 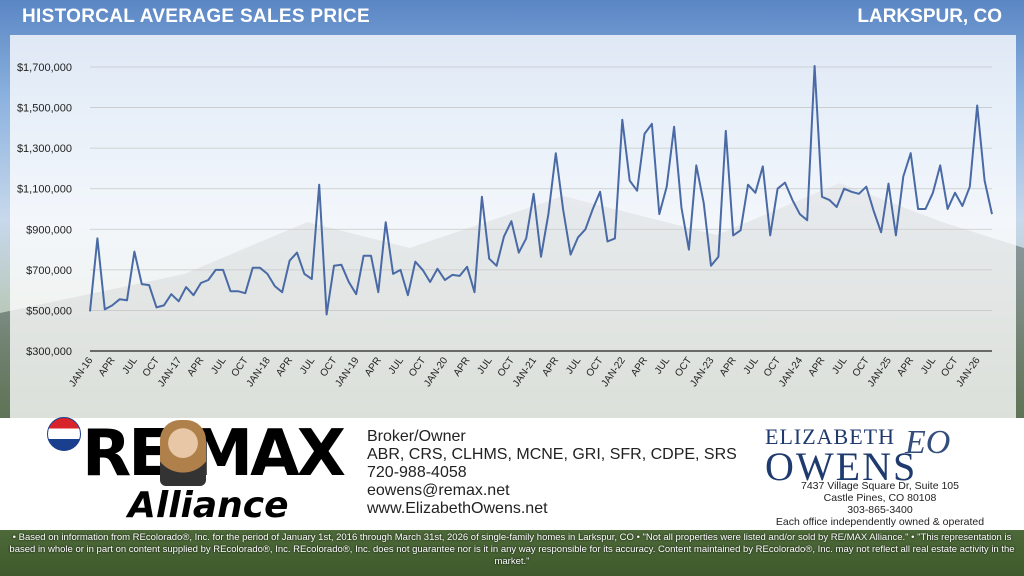 What do you see at coordinates (417, 472) in the screenshot?
I see `broker-phone: 720-988-4058` at bounding box center [417, 472].